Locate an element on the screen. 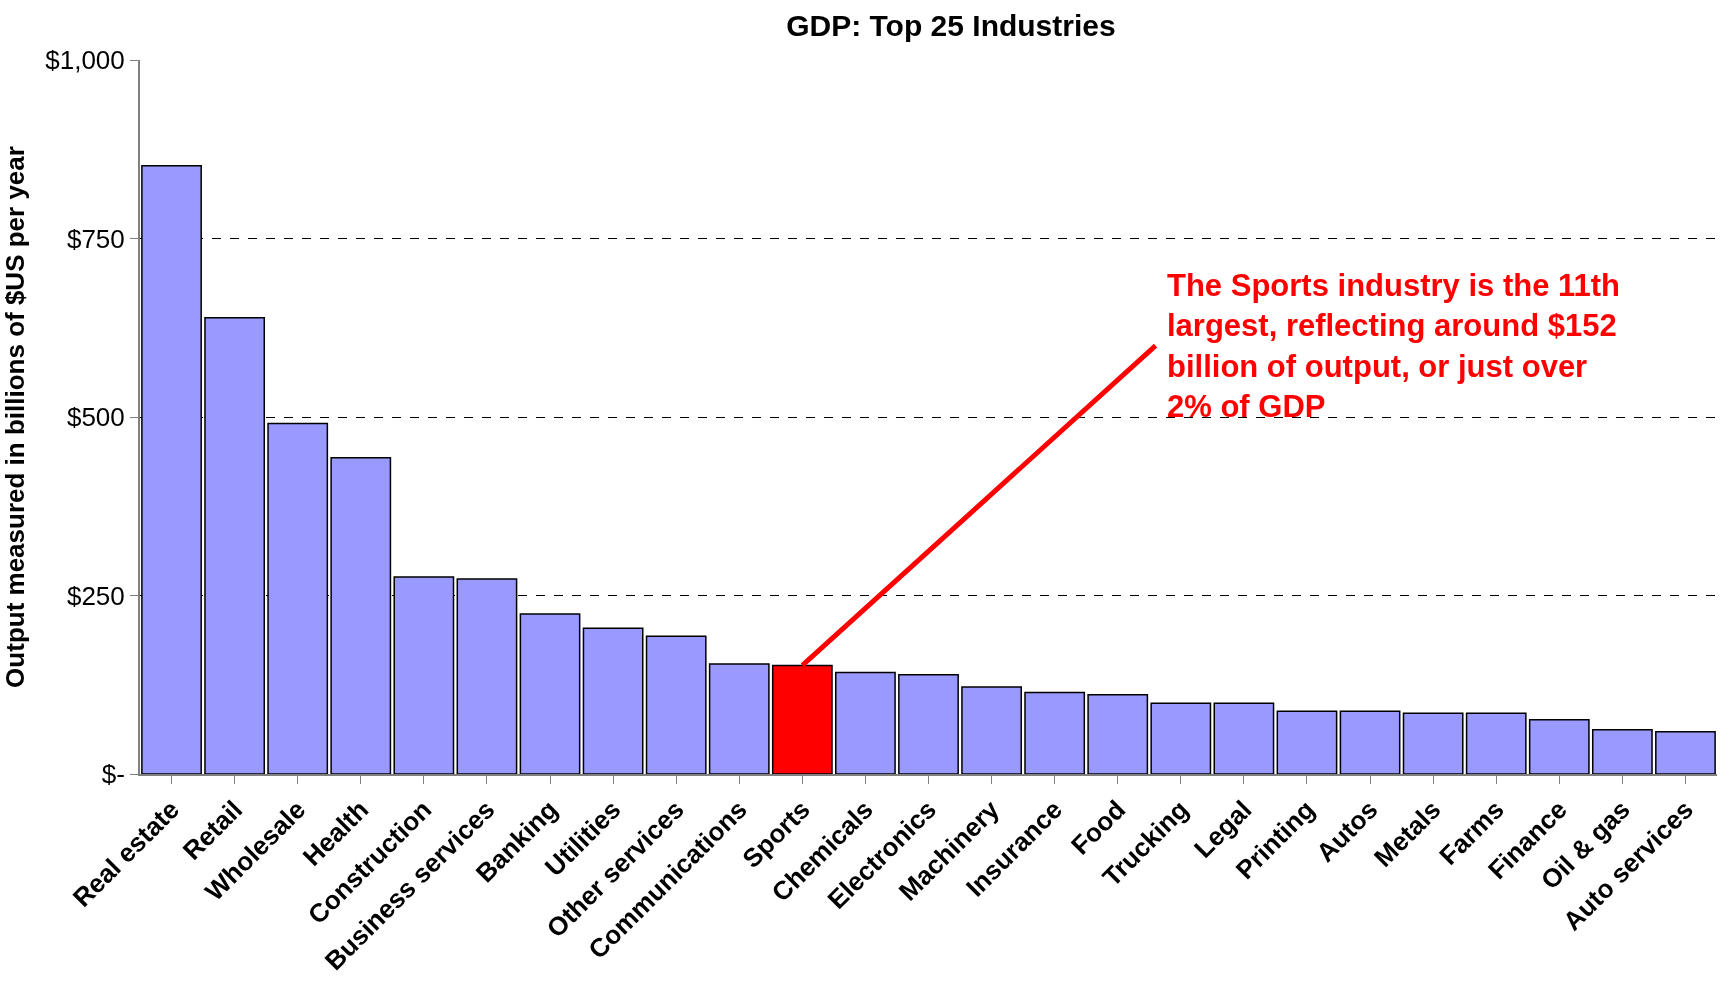 Image resolution: width=1729 pixels, height=988 pixels. y-tick-label: $1,000 is located at coordinates (85, 60).